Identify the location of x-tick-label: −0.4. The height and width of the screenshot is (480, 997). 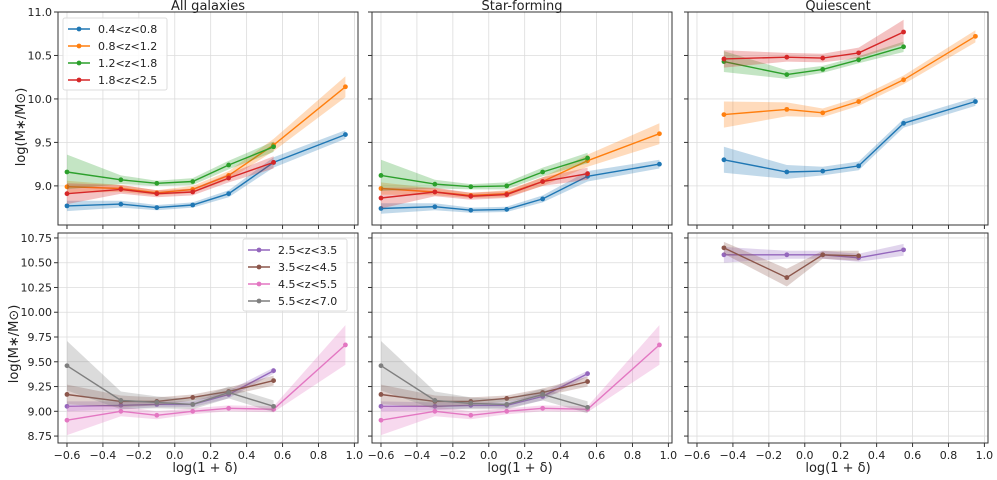
(103, 455).